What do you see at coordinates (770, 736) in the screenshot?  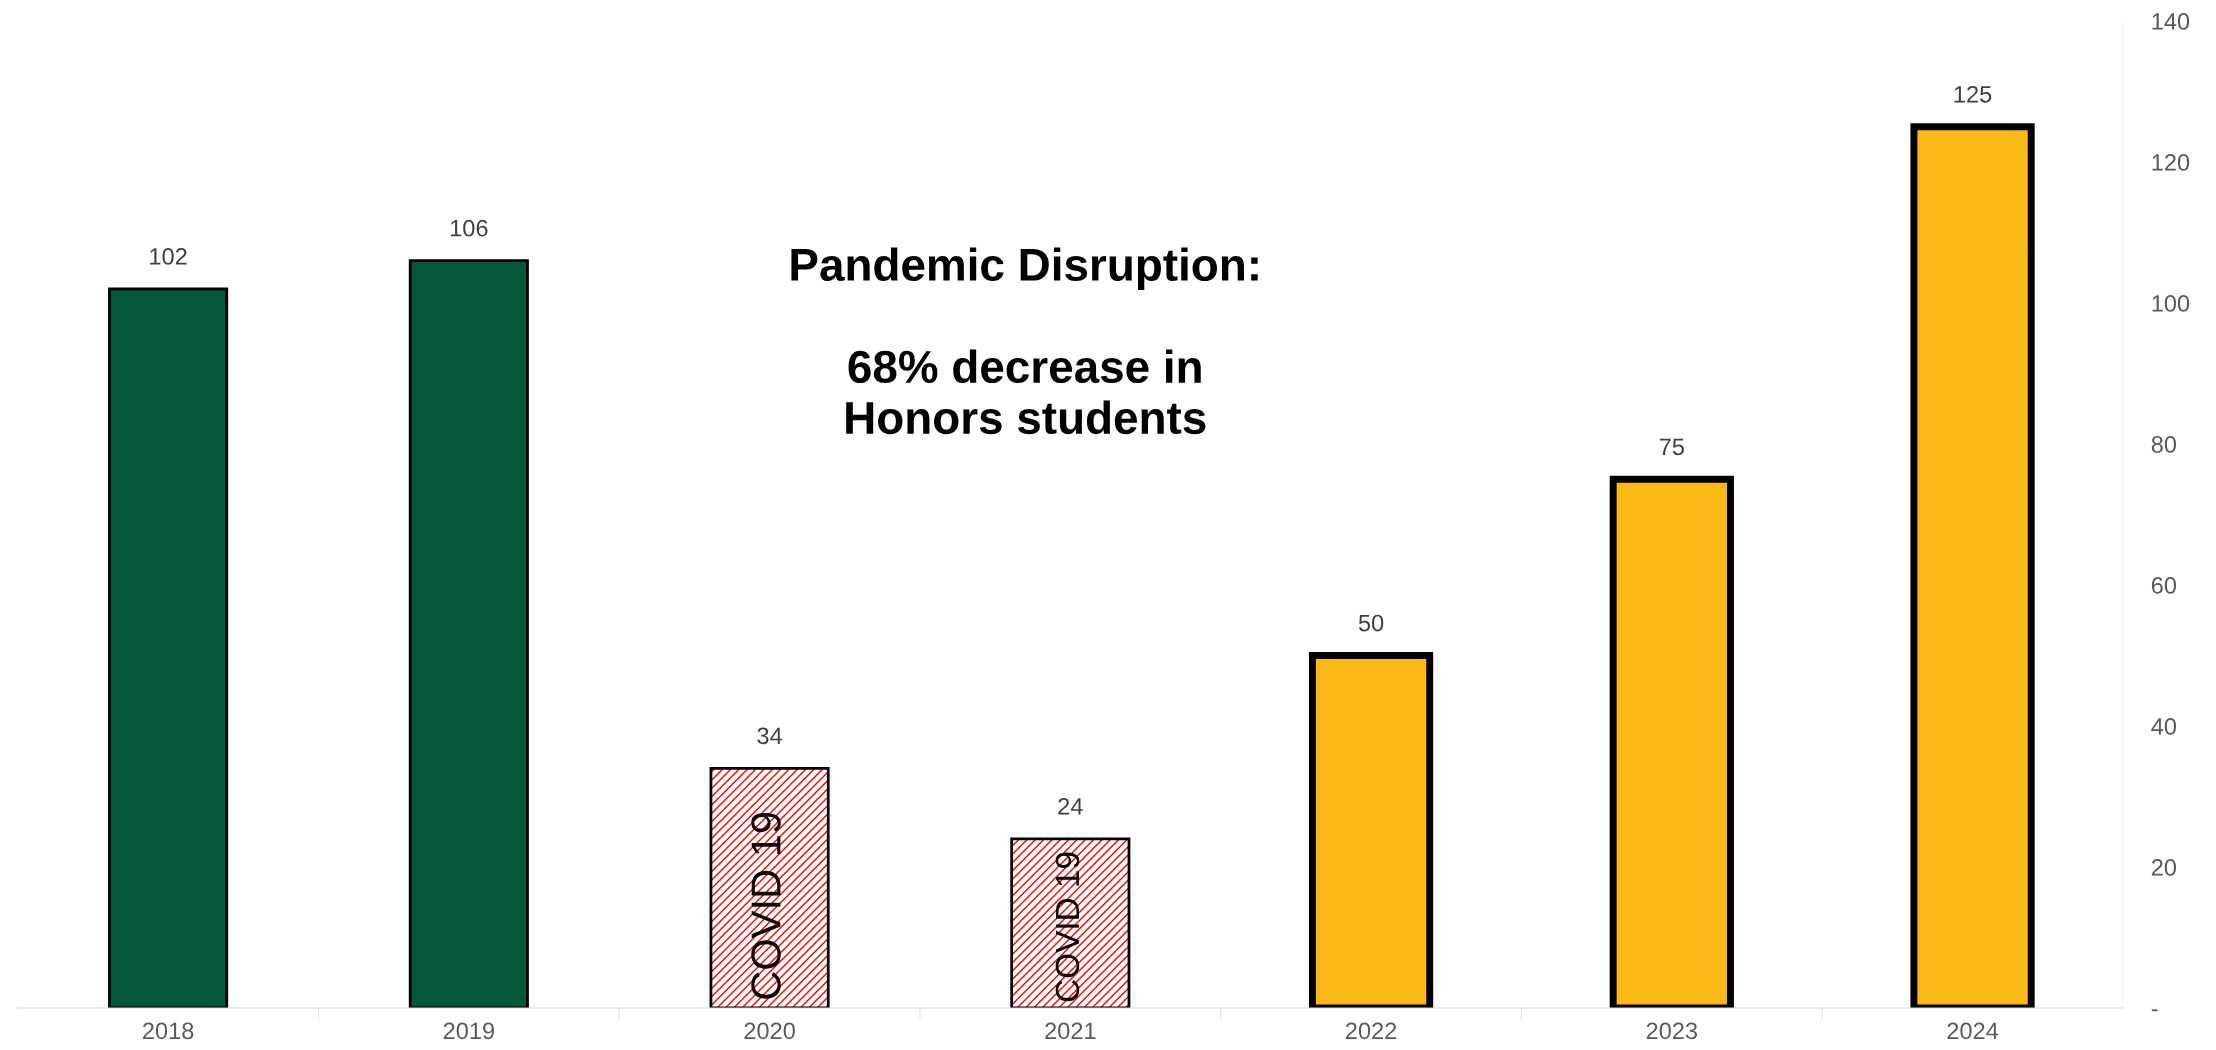 I see `data-label: 34` at bounding box center [770, 736].